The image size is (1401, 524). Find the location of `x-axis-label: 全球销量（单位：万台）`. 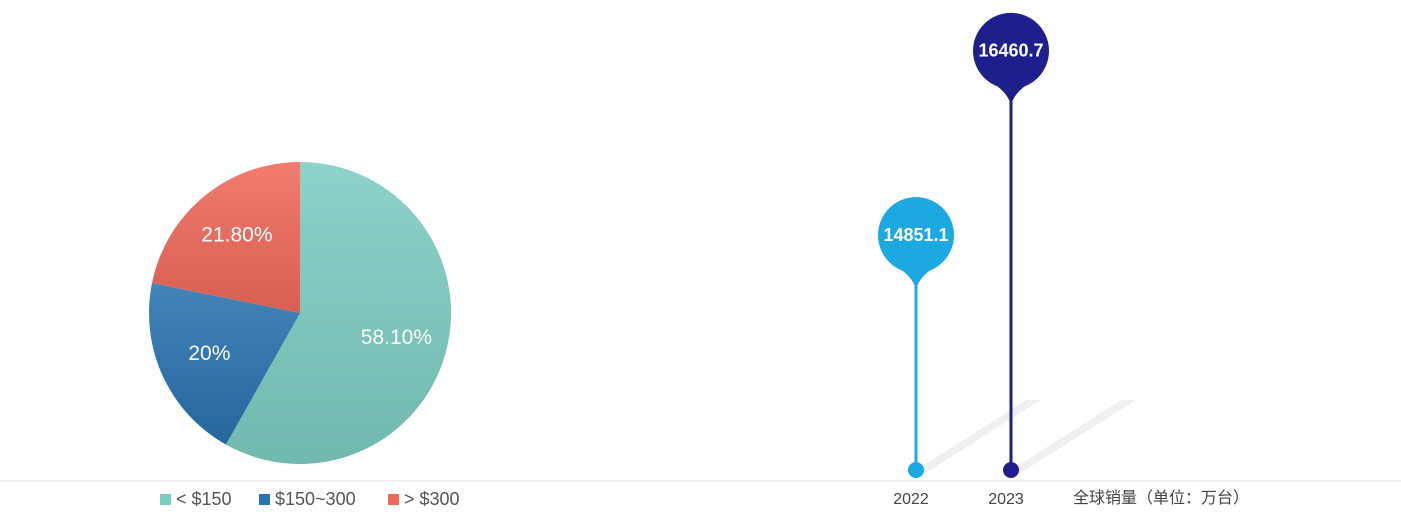

x-axis-label: 全球销量（单位：万台） is located at coordinates (1161, 498).